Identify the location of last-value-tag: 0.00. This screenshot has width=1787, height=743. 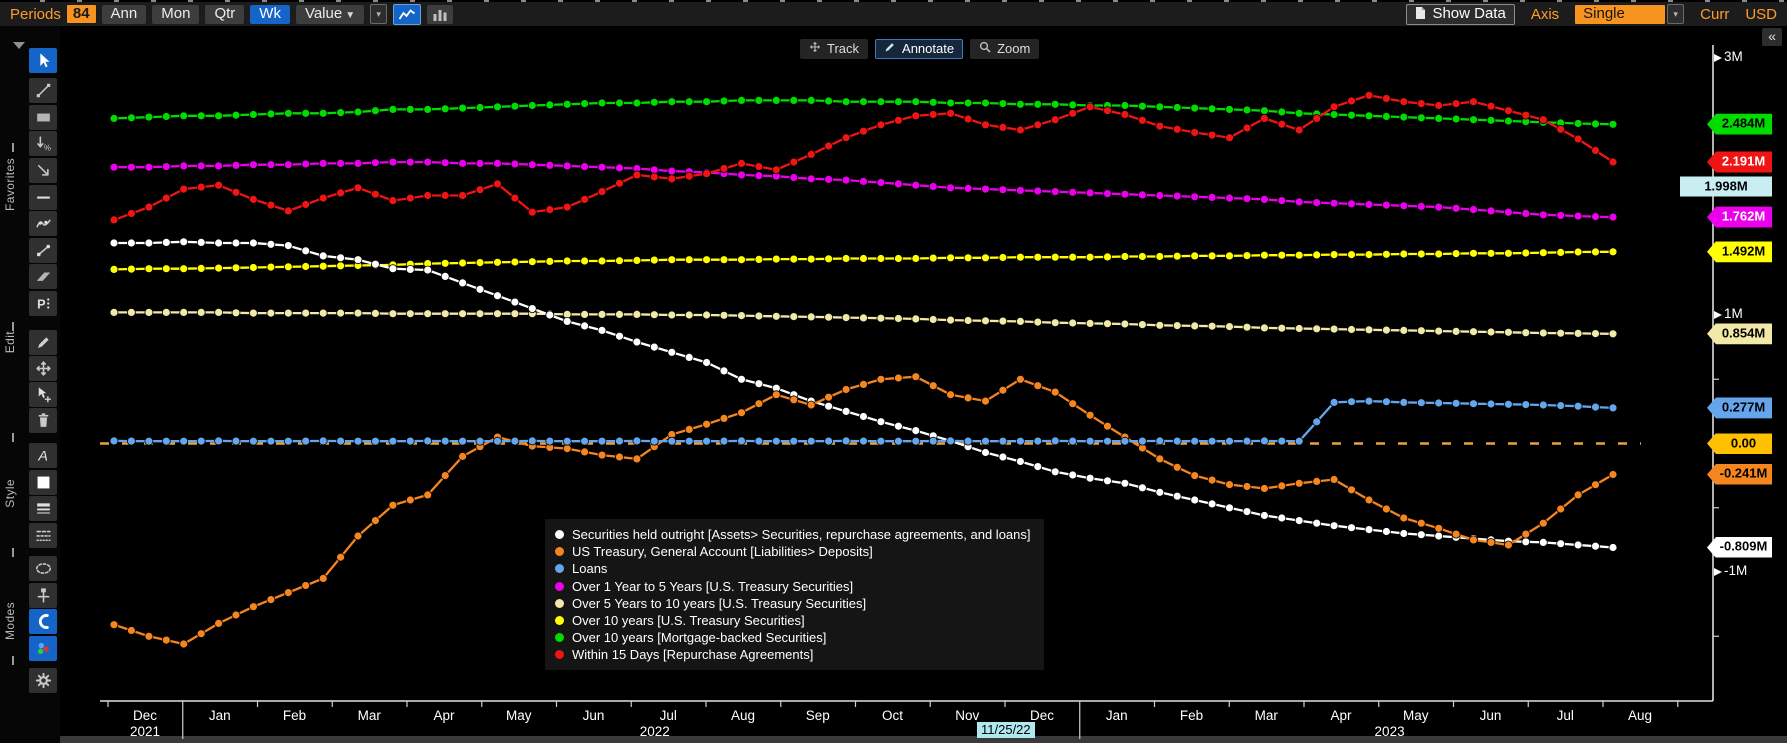
(1739, 443).